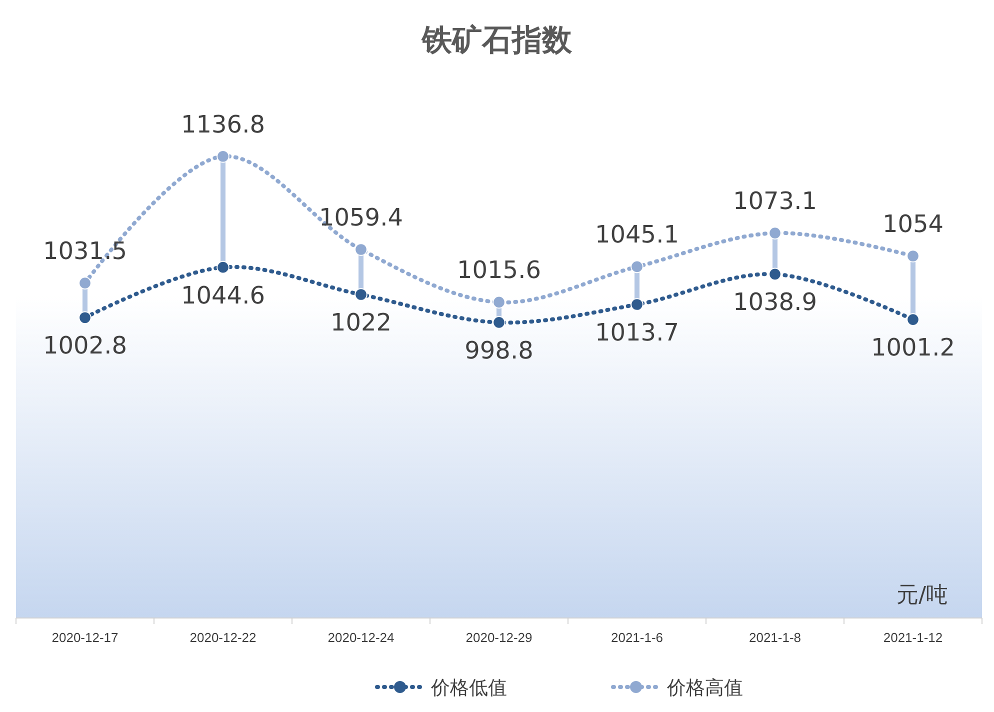 The height and width of the screenshot is (712, 994). I want to click on data-label: 1059.4, so click(361, 218).